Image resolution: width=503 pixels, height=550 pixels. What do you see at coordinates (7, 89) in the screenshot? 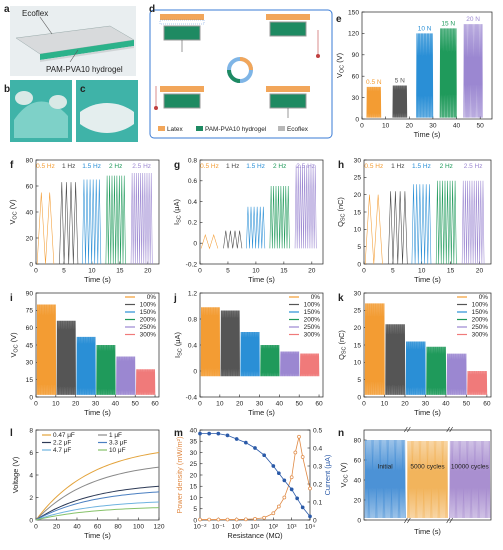
I see `panel-b-letter: b` at bounding box center [7, 89].